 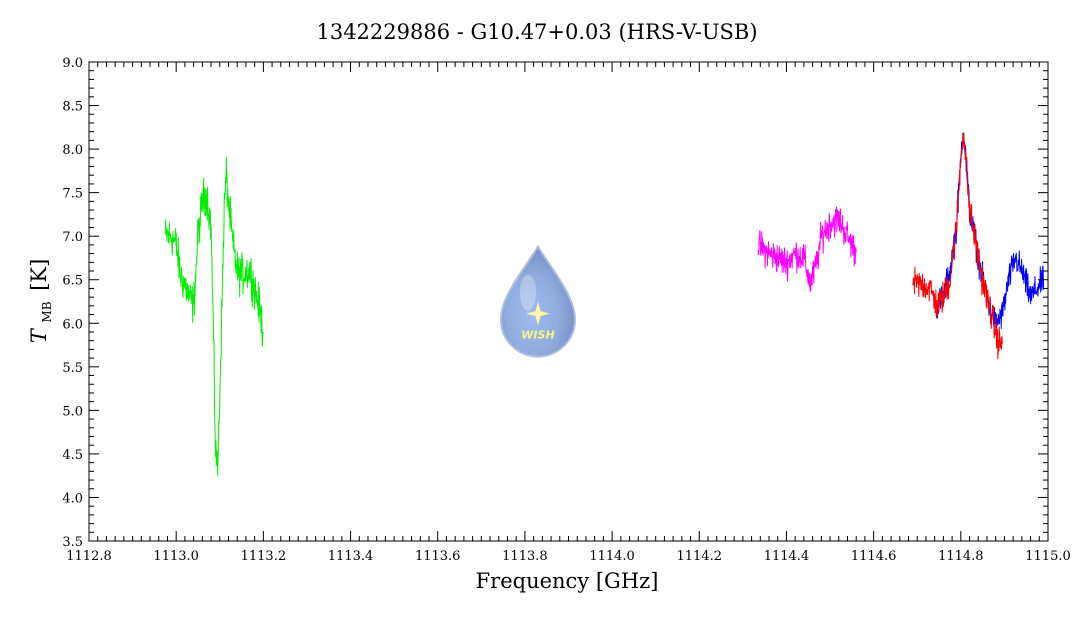 I want to click on y-tick-label: 6.0, so click(x=72, y=324).